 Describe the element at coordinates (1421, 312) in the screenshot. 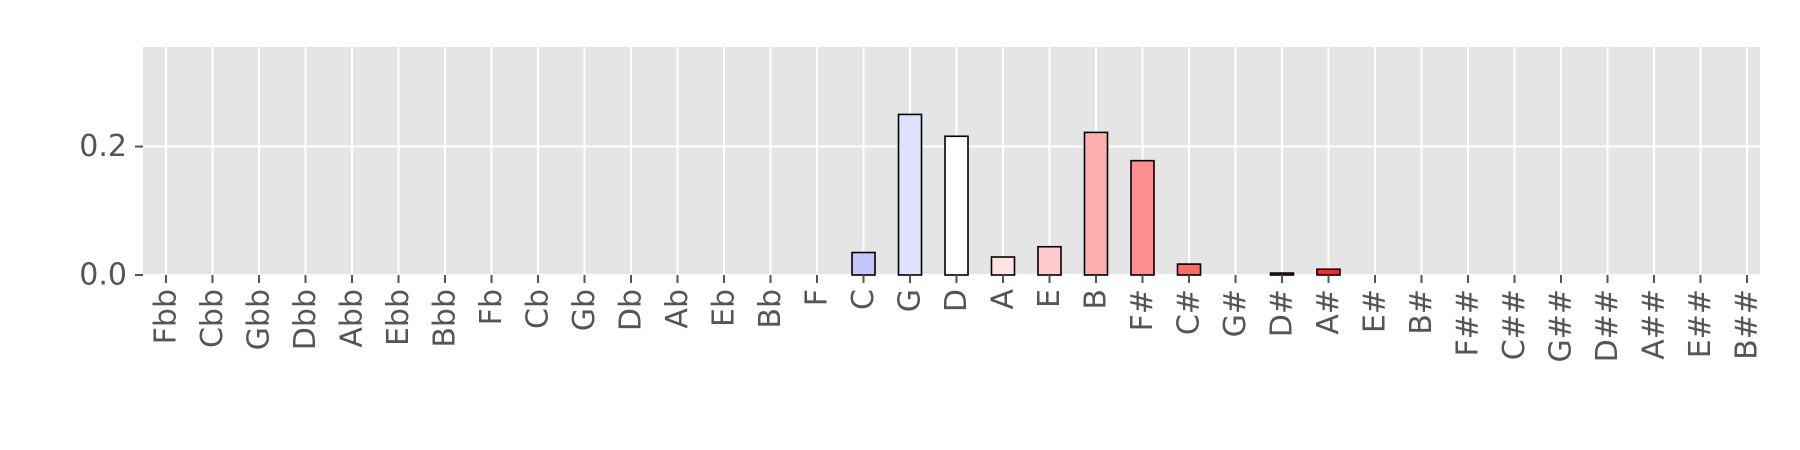

I see `x-tick-label: B#` at that location.